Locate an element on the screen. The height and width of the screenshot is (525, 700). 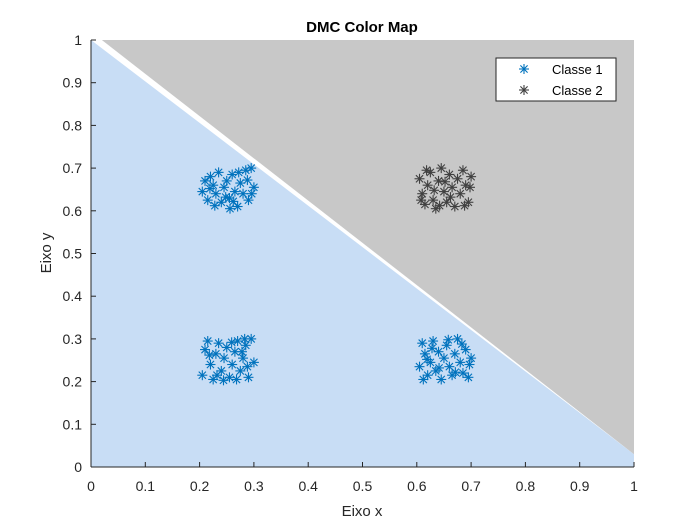
x-tick-label: 1 is located at coordinates (634, 486).